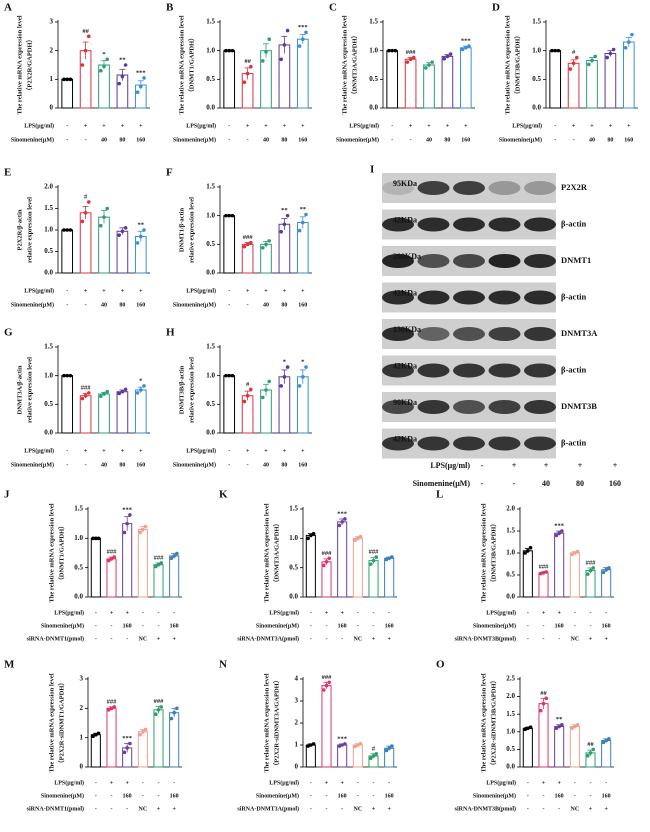 The height and width of the screenshot is (832, 650). Describe the element at coordinates (372, 170) in the screenshot. I see `panel-letter: I` at that location.